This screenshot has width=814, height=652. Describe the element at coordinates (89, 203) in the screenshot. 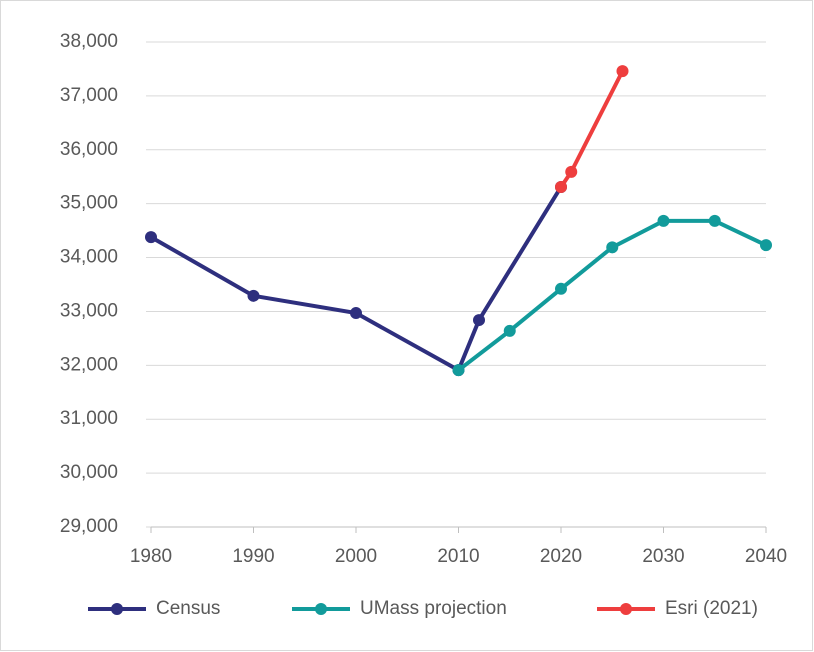

I see `y-tick-label: 35,000` at that location.